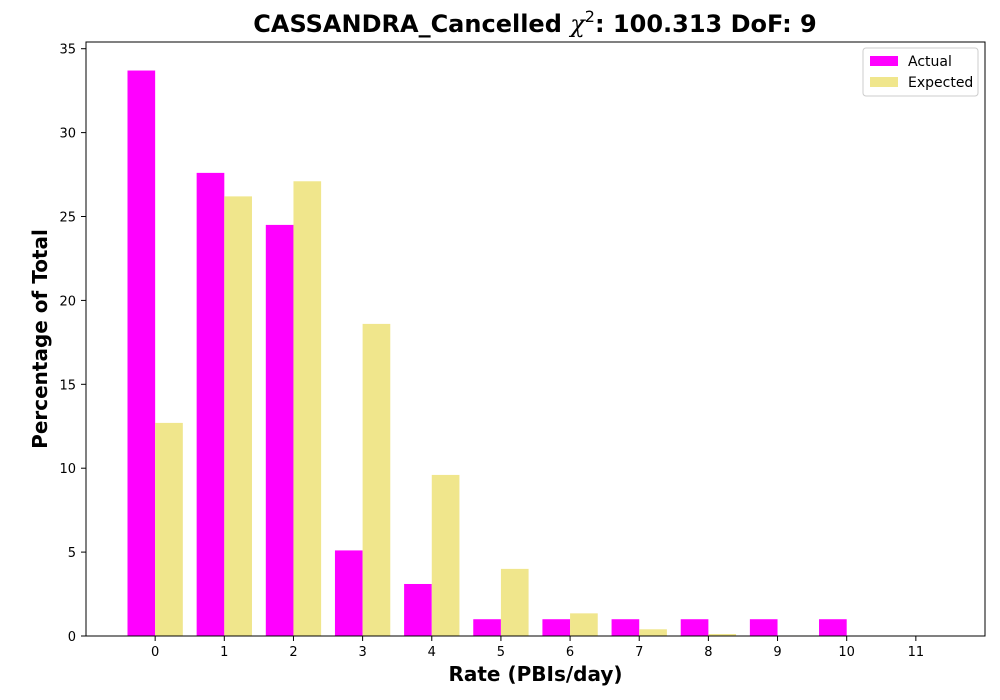 The width and height of the screenshot is (1000, 700). Describe the element at coordinates (884, 61) in the screenshot. I see `legend-swatch-actual` at that location.